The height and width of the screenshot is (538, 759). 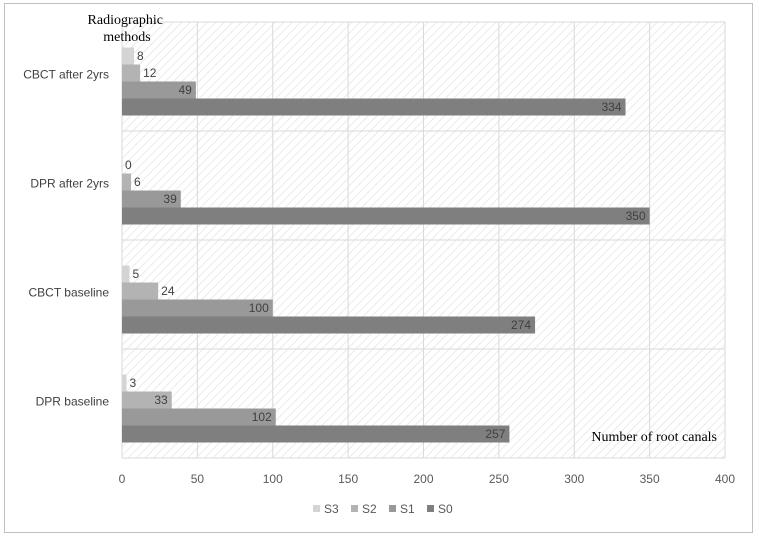 What do you see at coordinates (128, 165) in the screenshot?
I see `bar-value-label: 0` at bounding box center [128, 165].